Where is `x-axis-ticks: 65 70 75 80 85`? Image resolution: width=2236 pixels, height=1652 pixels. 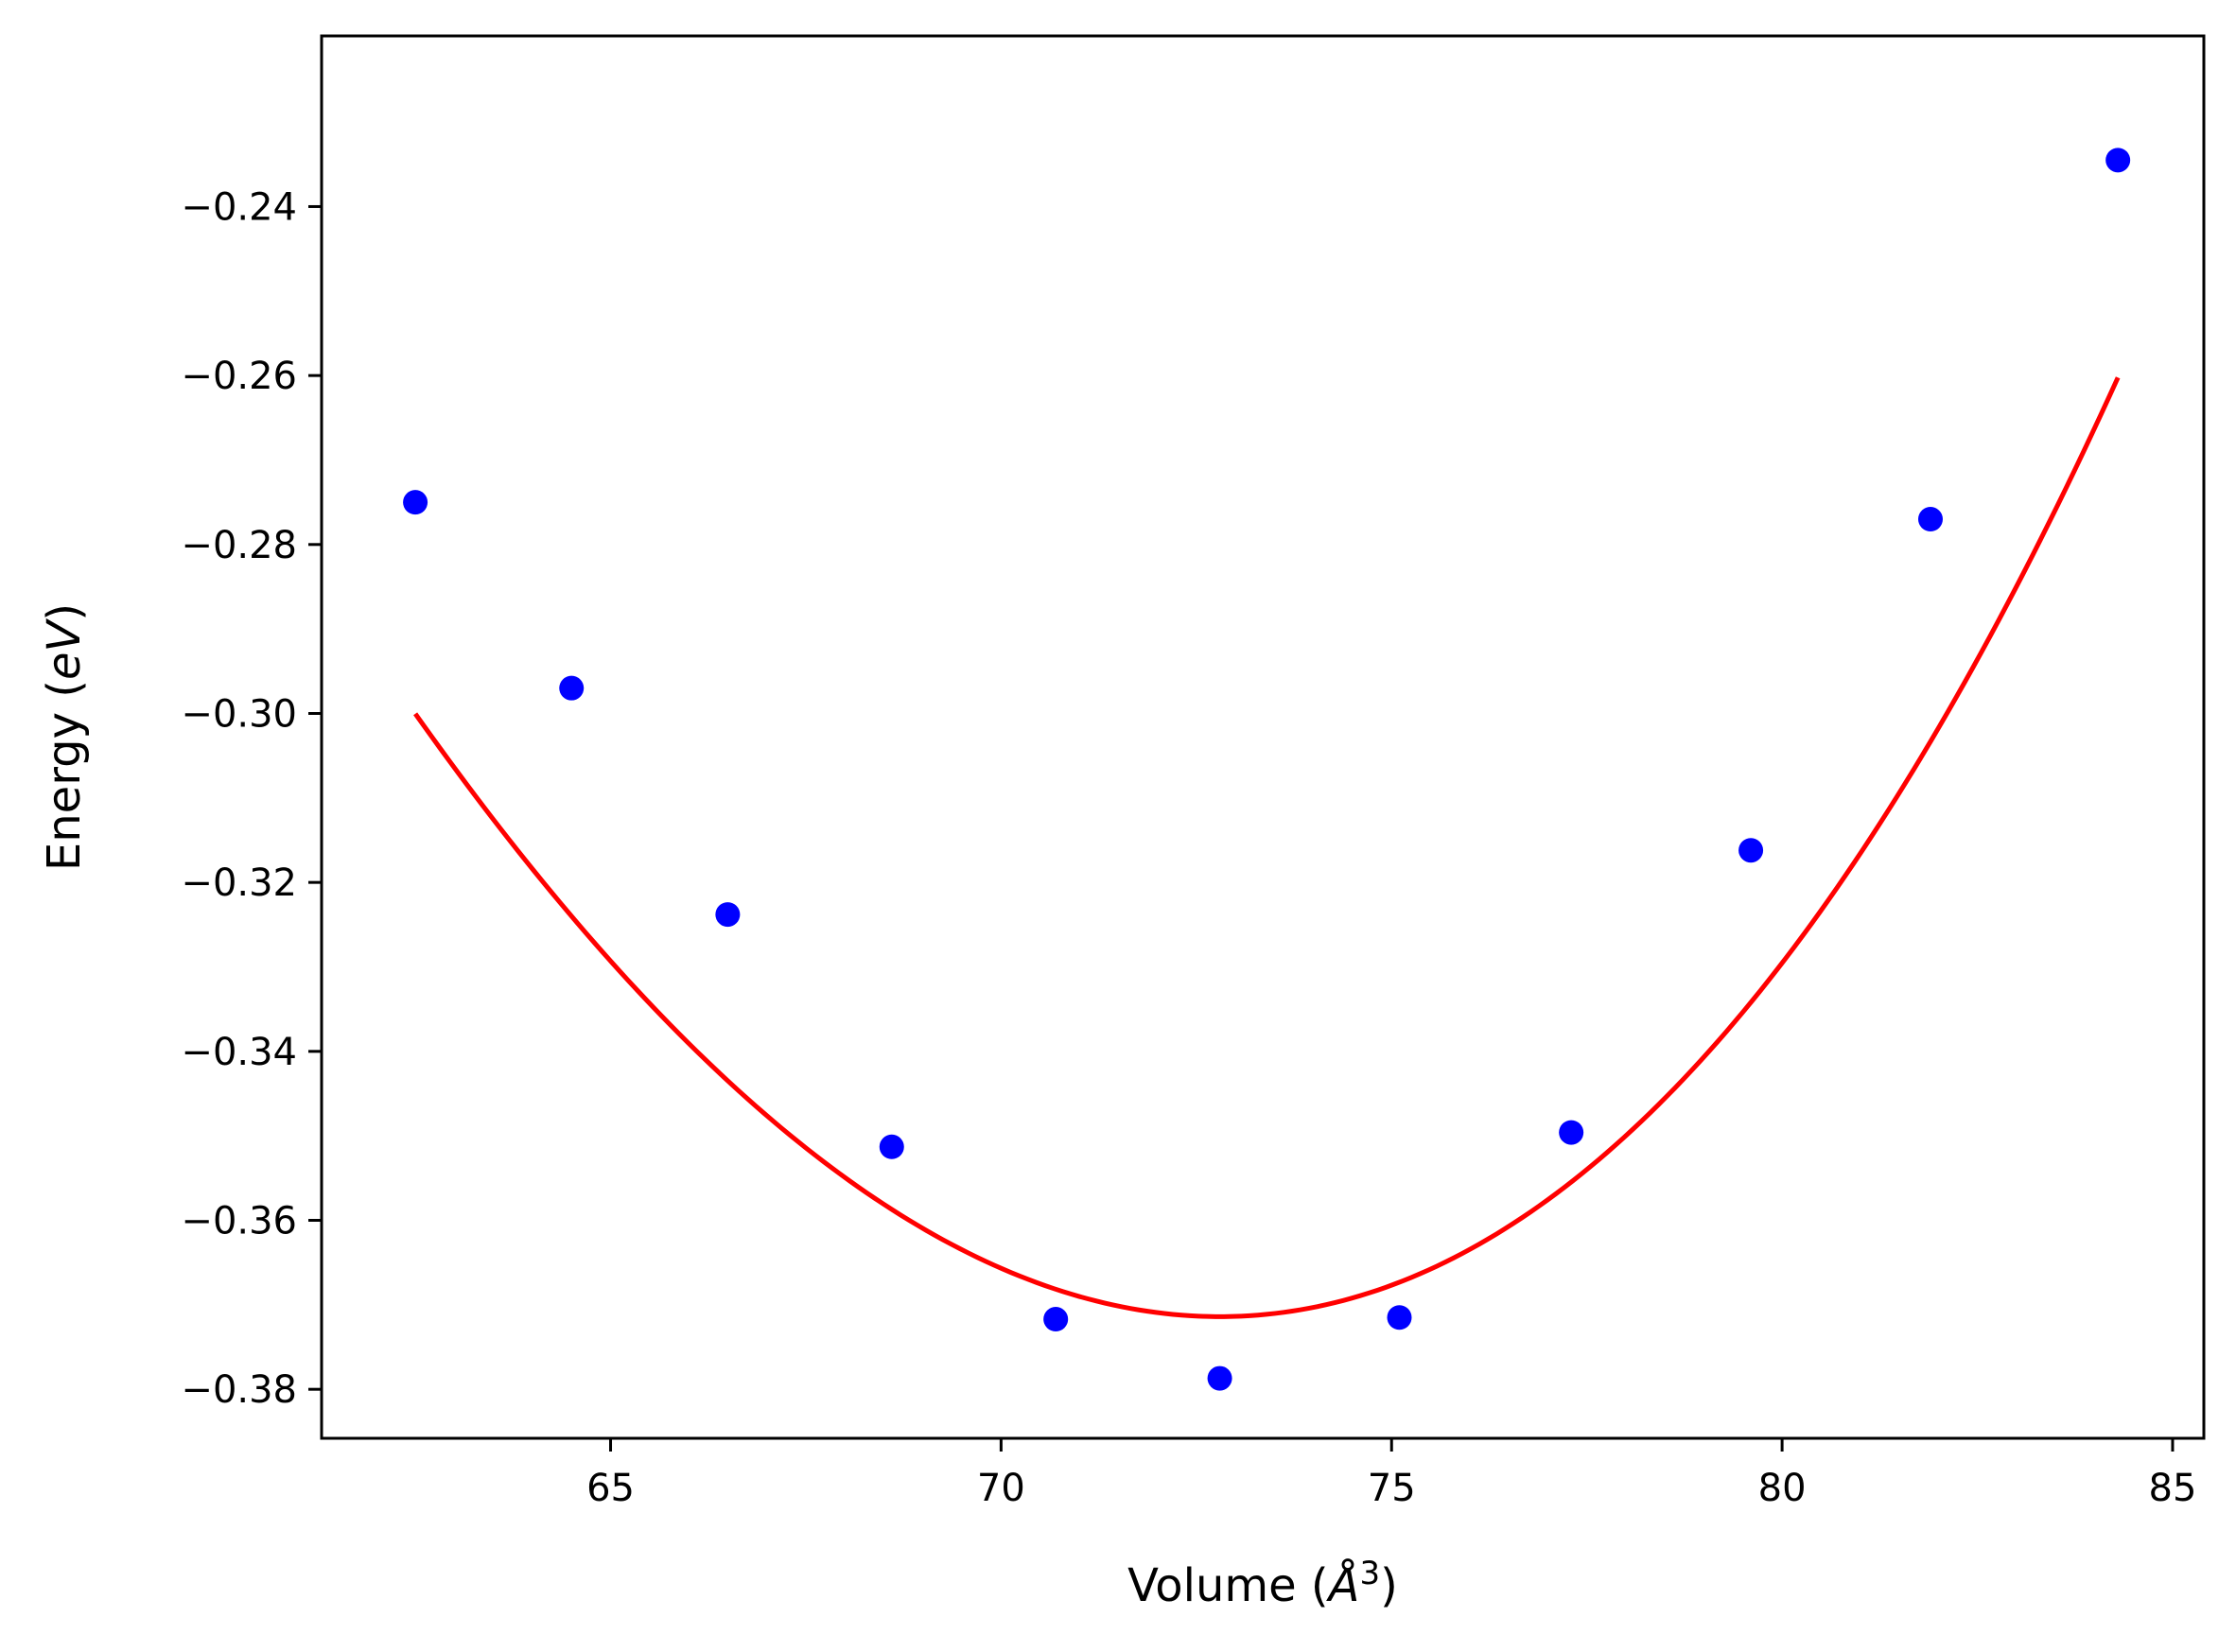 x-axis-ticks: 65 70 75 80 85 is located at coordinates (1391, 1474).